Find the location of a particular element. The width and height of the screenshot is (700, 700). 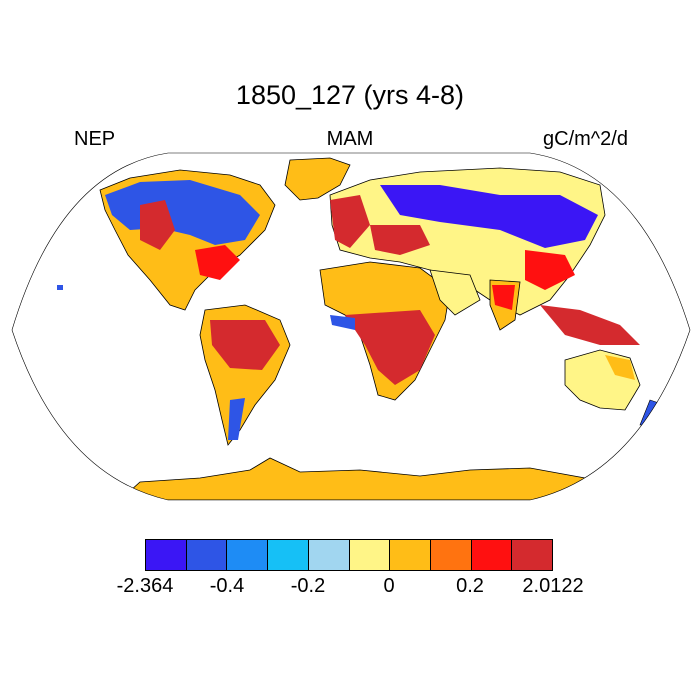

season-label: MAM is located at coordinates (350, 139).